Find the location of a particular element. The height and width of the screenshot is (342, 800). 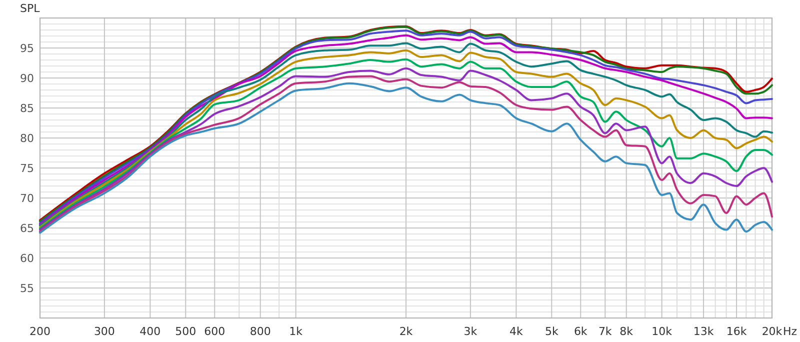

x-tick-label: 2k is located at coordinates (406, 331).